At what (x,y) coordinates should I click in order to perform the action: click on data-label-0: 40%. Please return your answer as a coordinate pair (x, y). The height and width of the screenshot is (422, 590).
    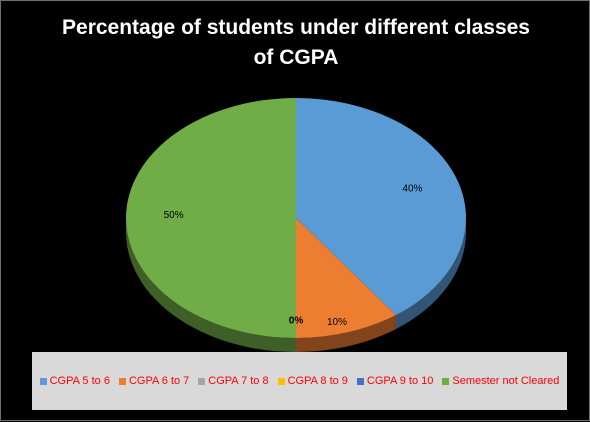
    Looking at the image, I should click on (412, 188).